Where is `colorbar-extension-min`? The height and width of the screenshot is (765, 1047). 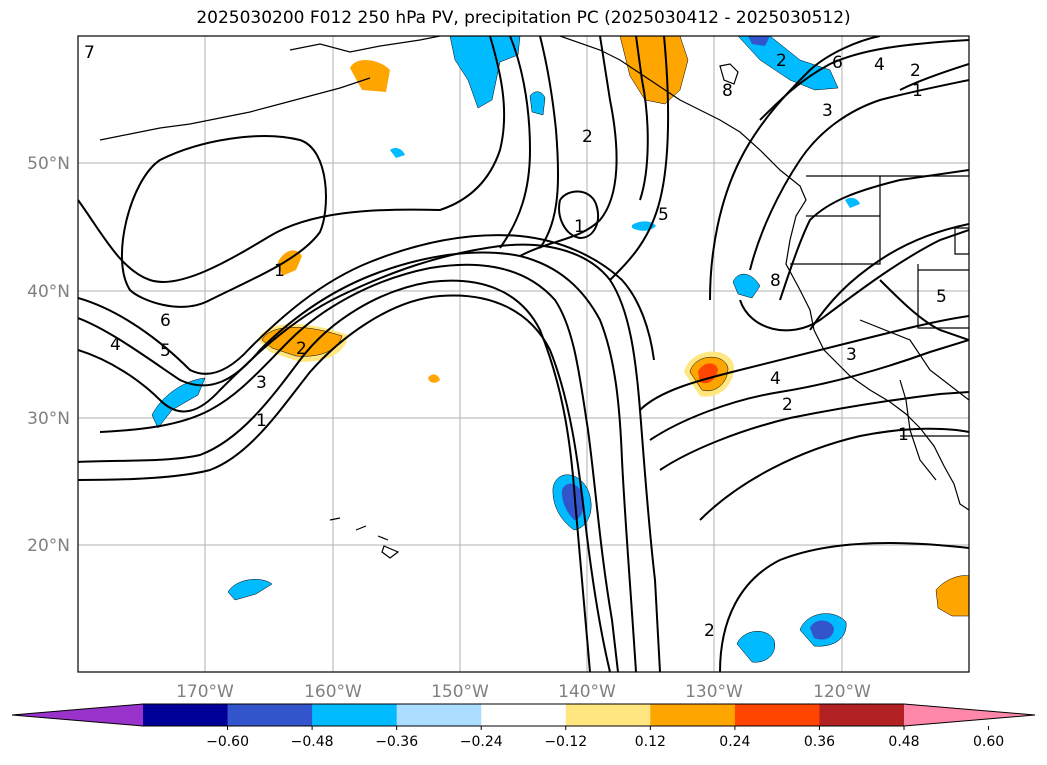
colorbar-extension-min is located at coordinates (77, 715).